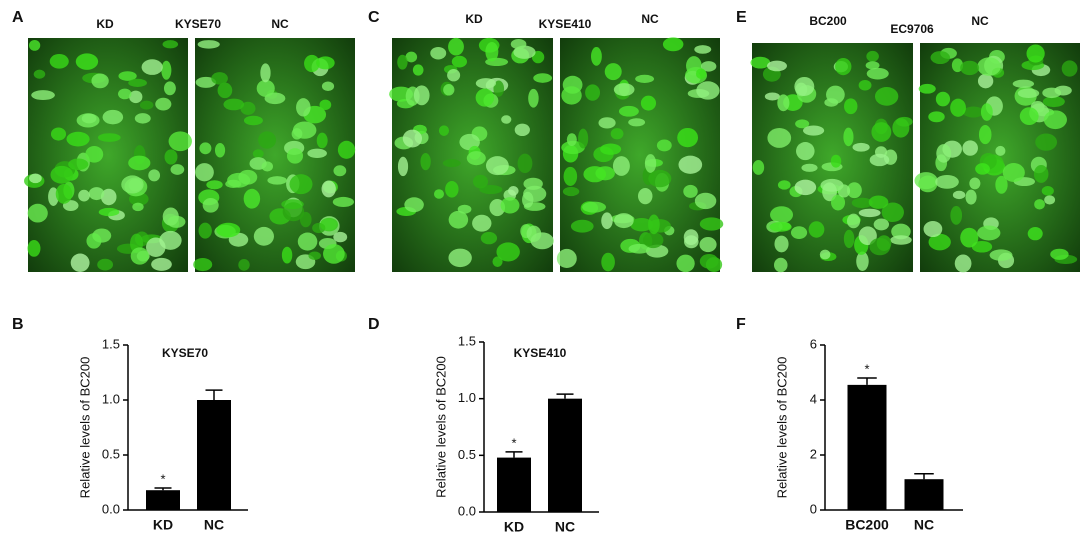 This screenshot has height=542, width=1084. I want to click on image-label: BC200, so click(828, 21).